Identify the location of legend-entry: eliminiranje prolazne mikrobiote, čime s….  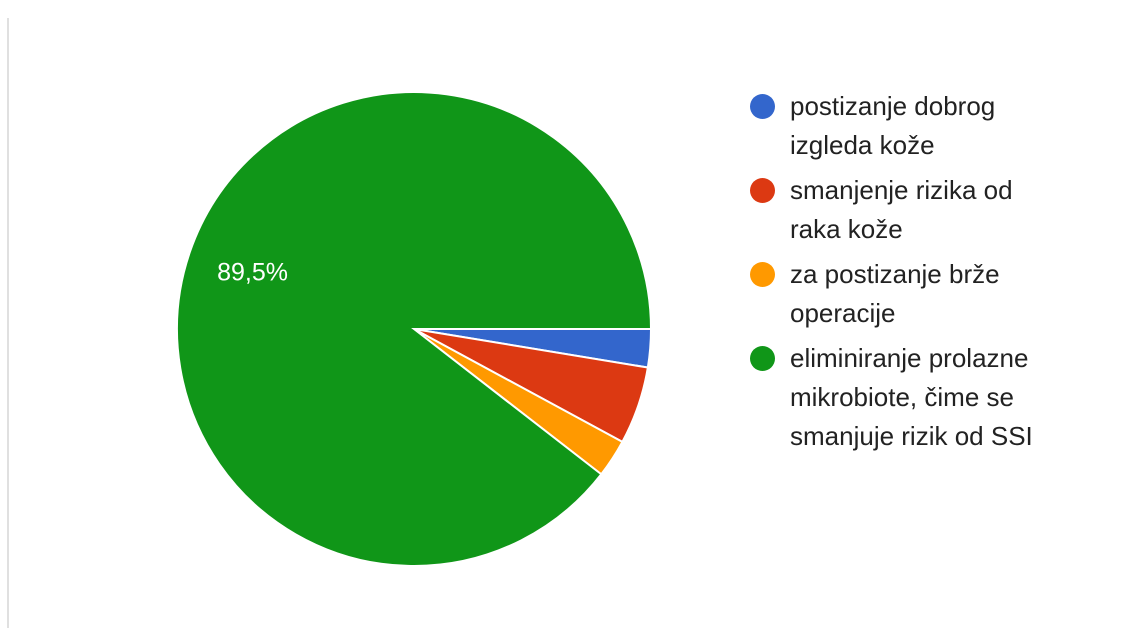
(898, 397).